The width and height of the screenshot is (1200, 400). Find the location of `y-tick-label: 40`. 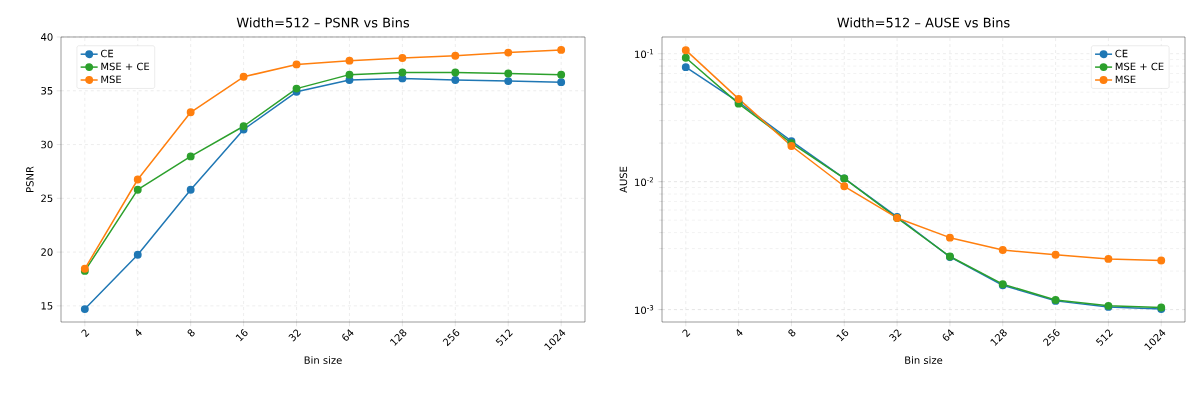

y-tick-label: 40 is located at coordinates (46, 37).